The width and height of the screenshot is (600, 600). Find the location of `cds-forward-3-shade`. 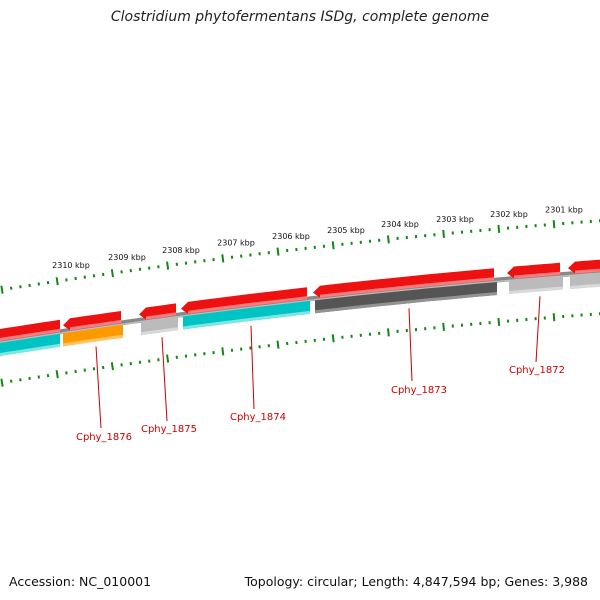

cds-forward-3-shade is located at coordinates (247, 305).